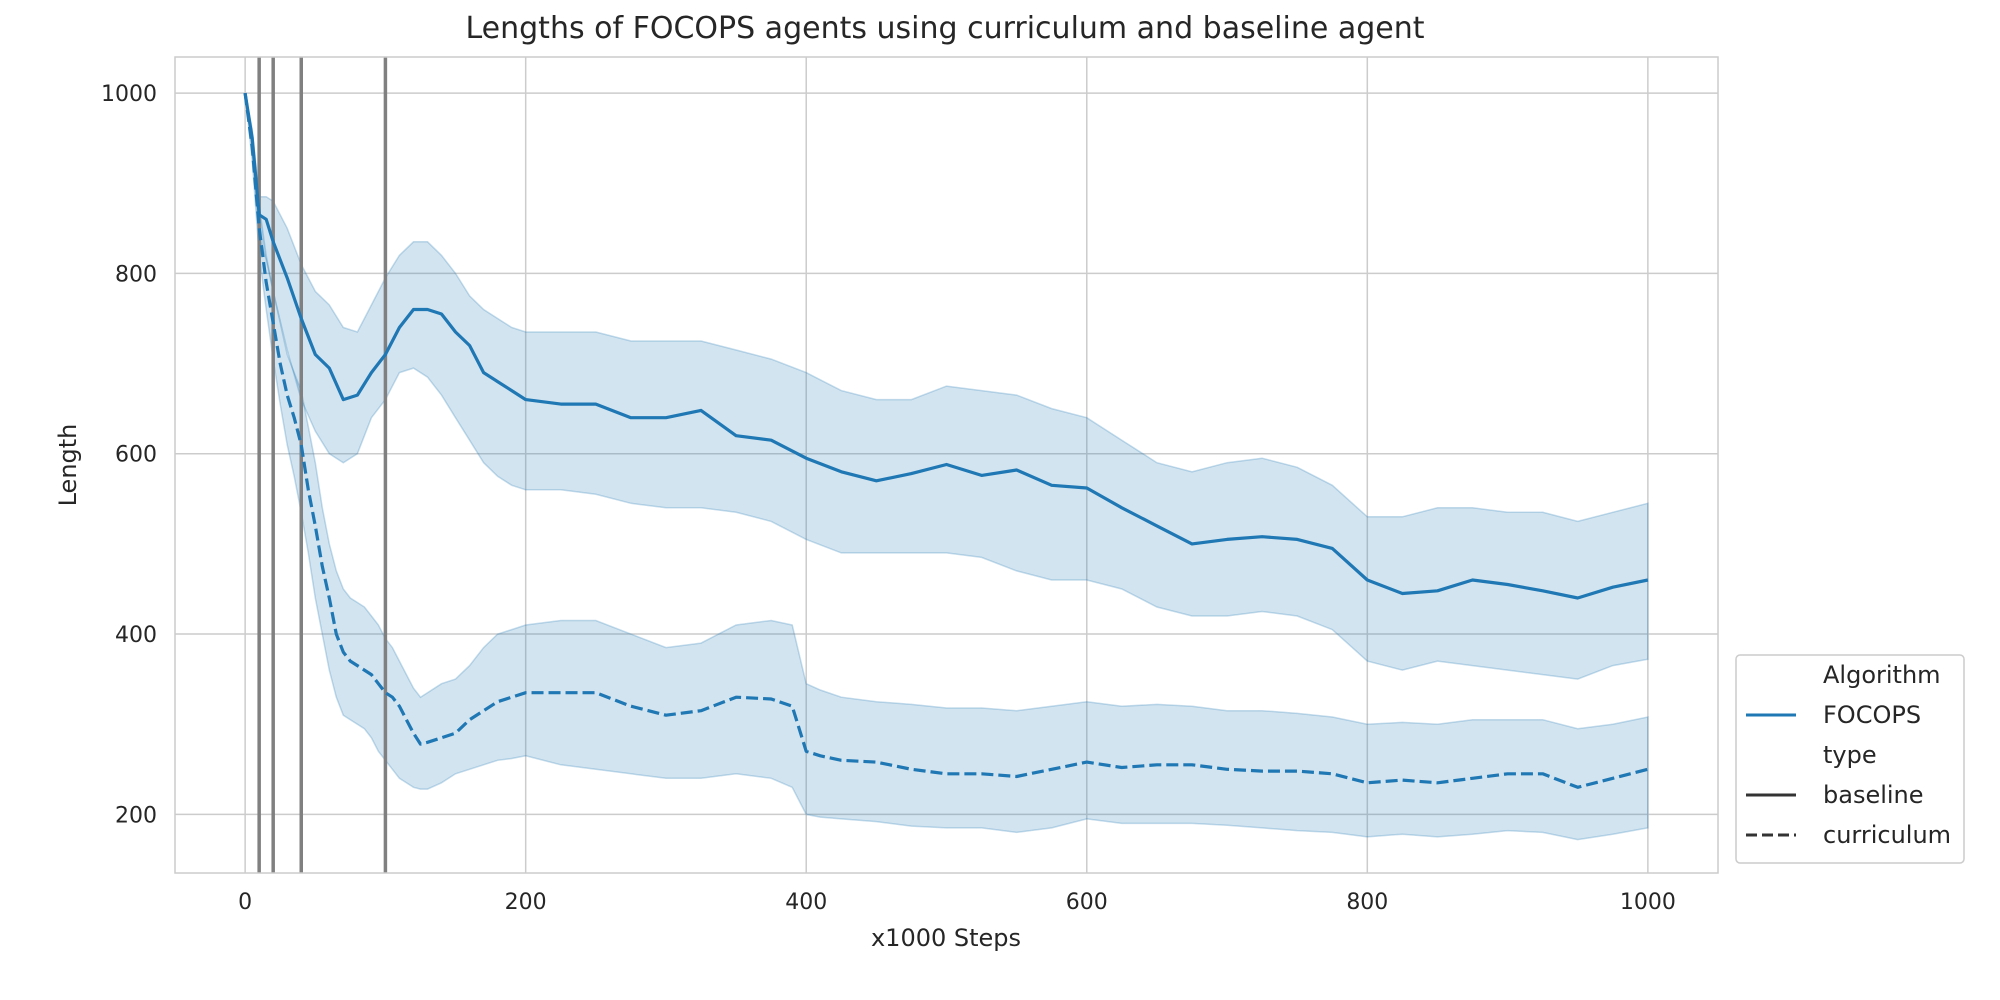 The image size is (2000, 1000). I want to click on y-tick-labels: 200 400 600 800 1000, so click(129, 455).